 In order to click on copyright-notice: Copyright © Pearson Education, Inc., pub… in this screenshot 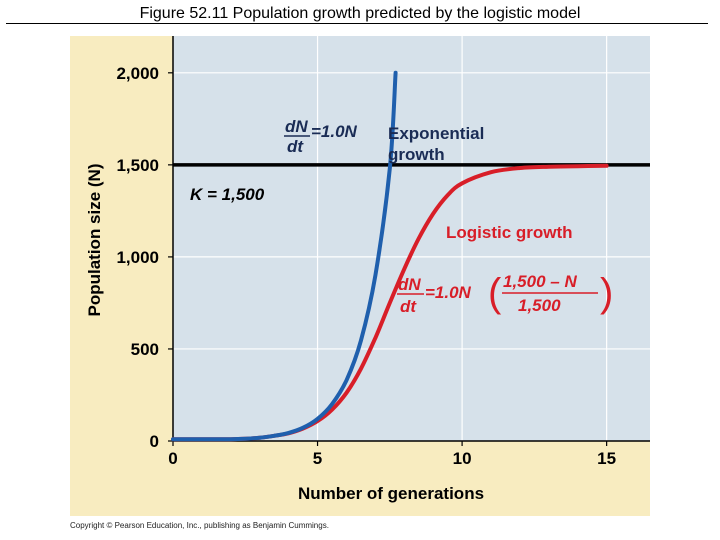, I will do `click(199, 525)`.